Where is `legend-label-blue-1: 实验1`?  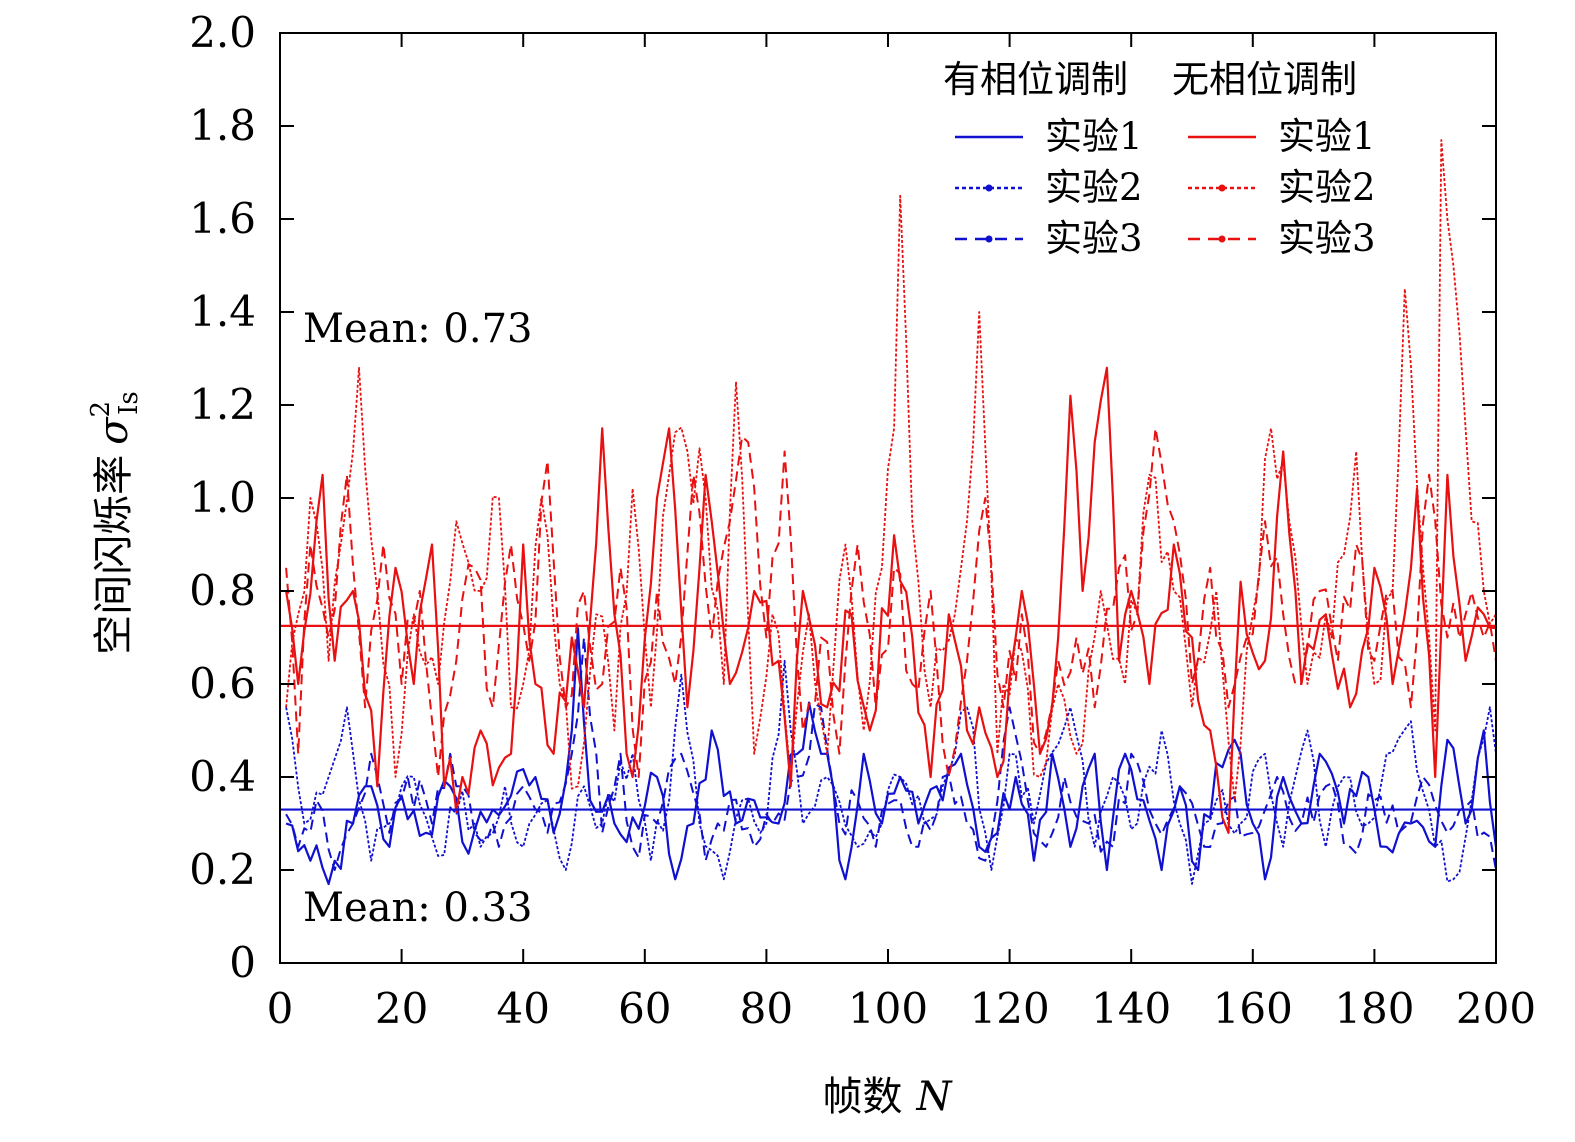 legend-label-blue-1: 实验1 is located at coordinates (1094, 136).